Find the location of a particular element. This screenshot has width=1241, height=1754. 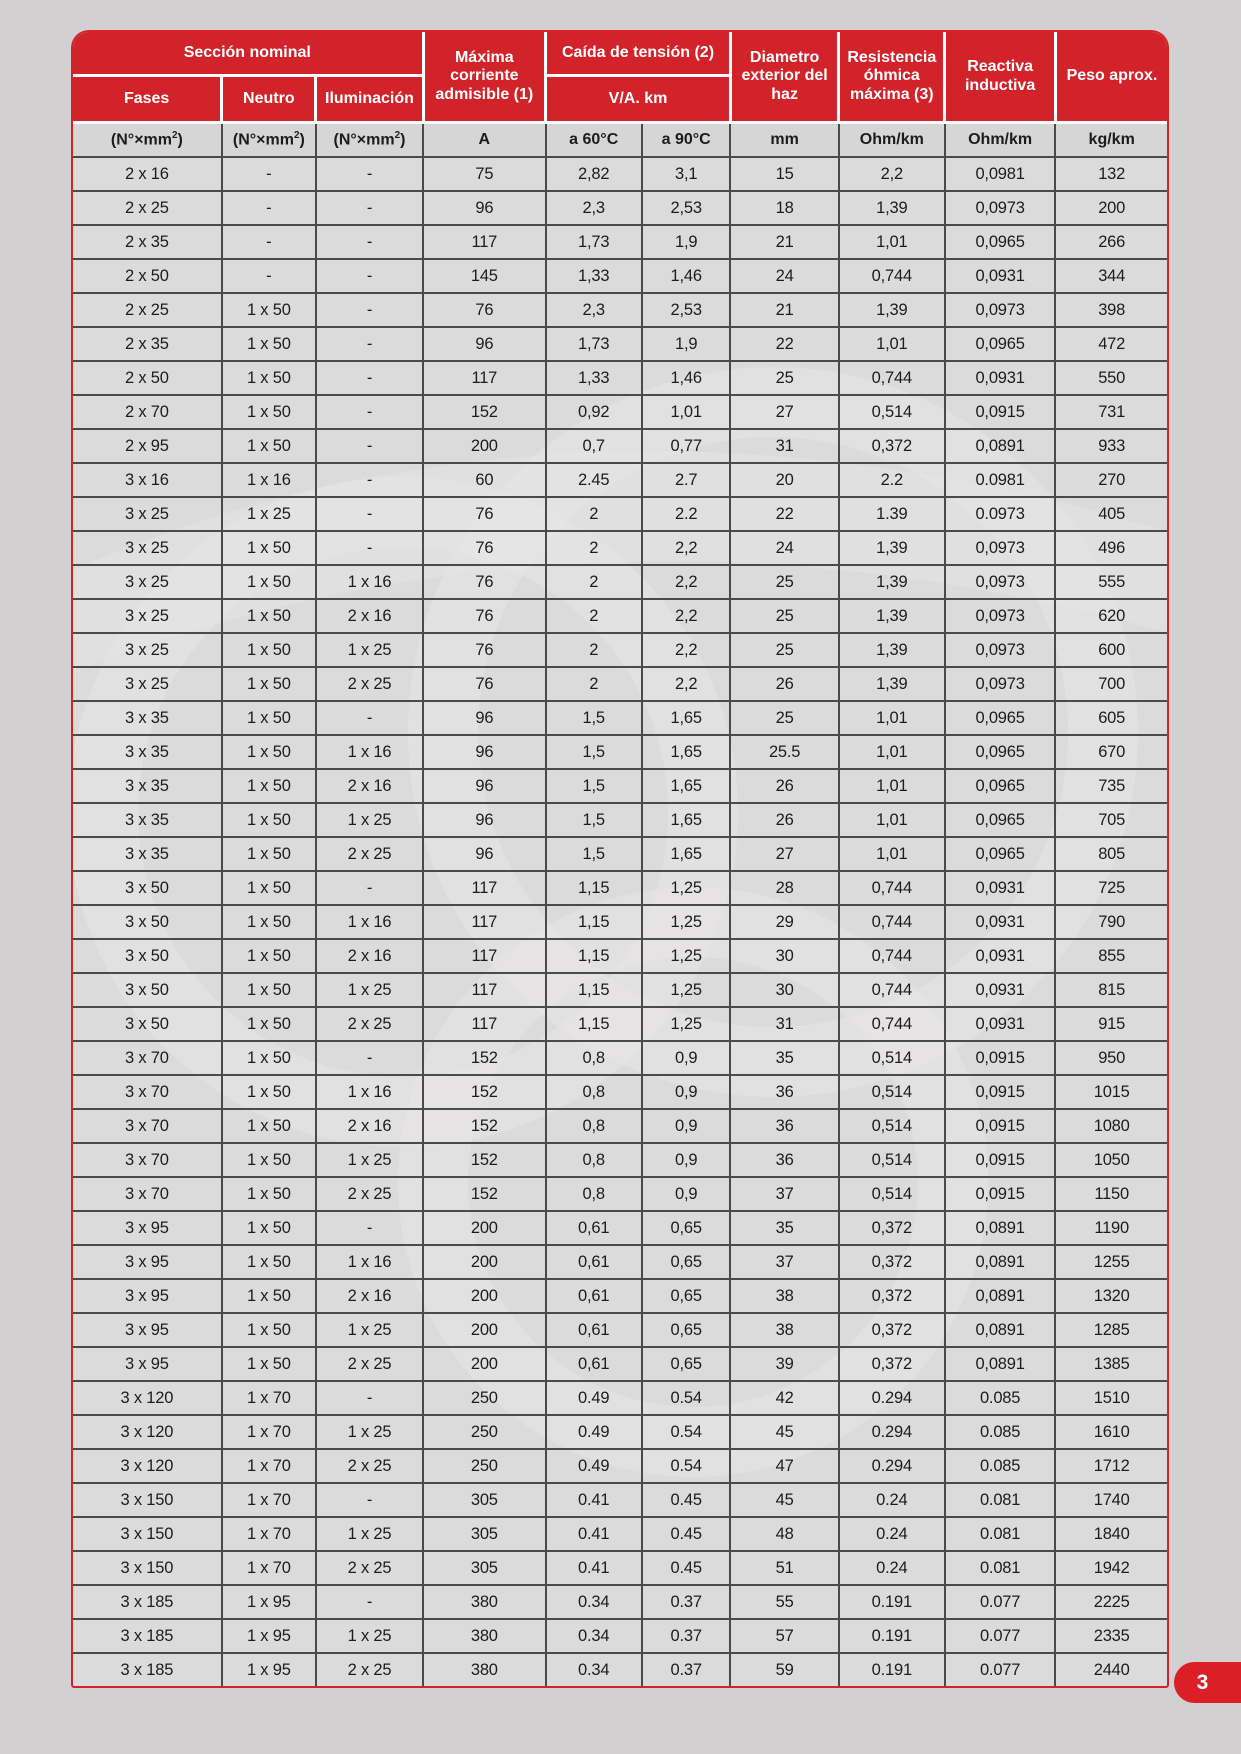

cell: 380 is located at coordinates (484, 1636).